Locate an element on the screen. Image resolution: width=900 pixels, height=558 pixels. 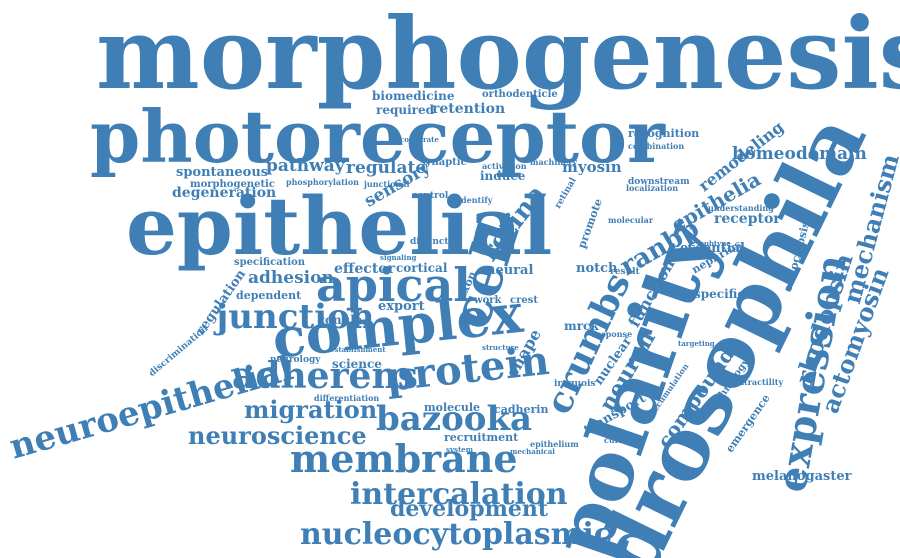
word: molecule is located at coordinates (452, 407).